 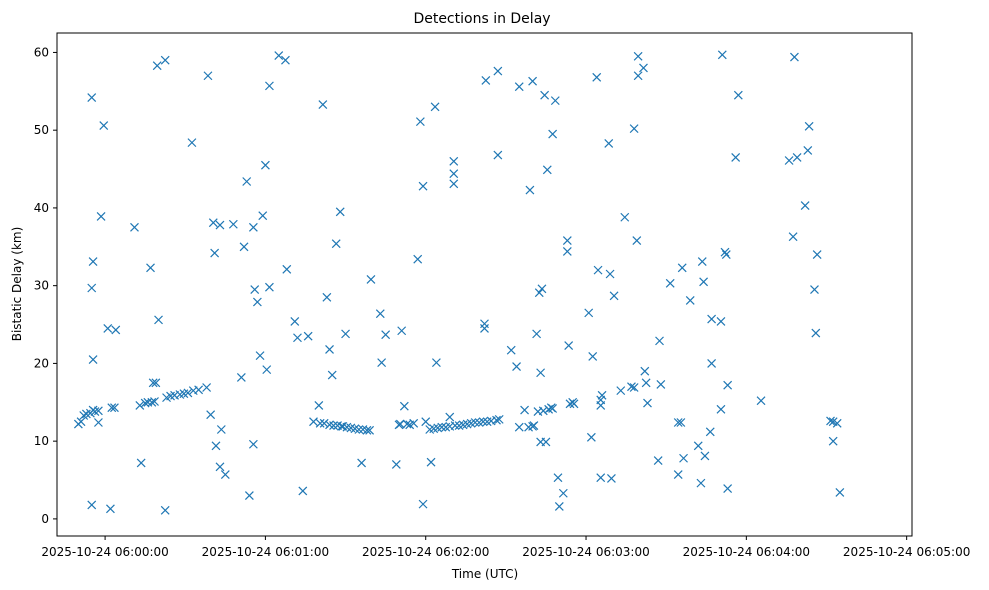 I want to click on y-axis-title: Bistatic Delay (km), so click(x=17, y=284).